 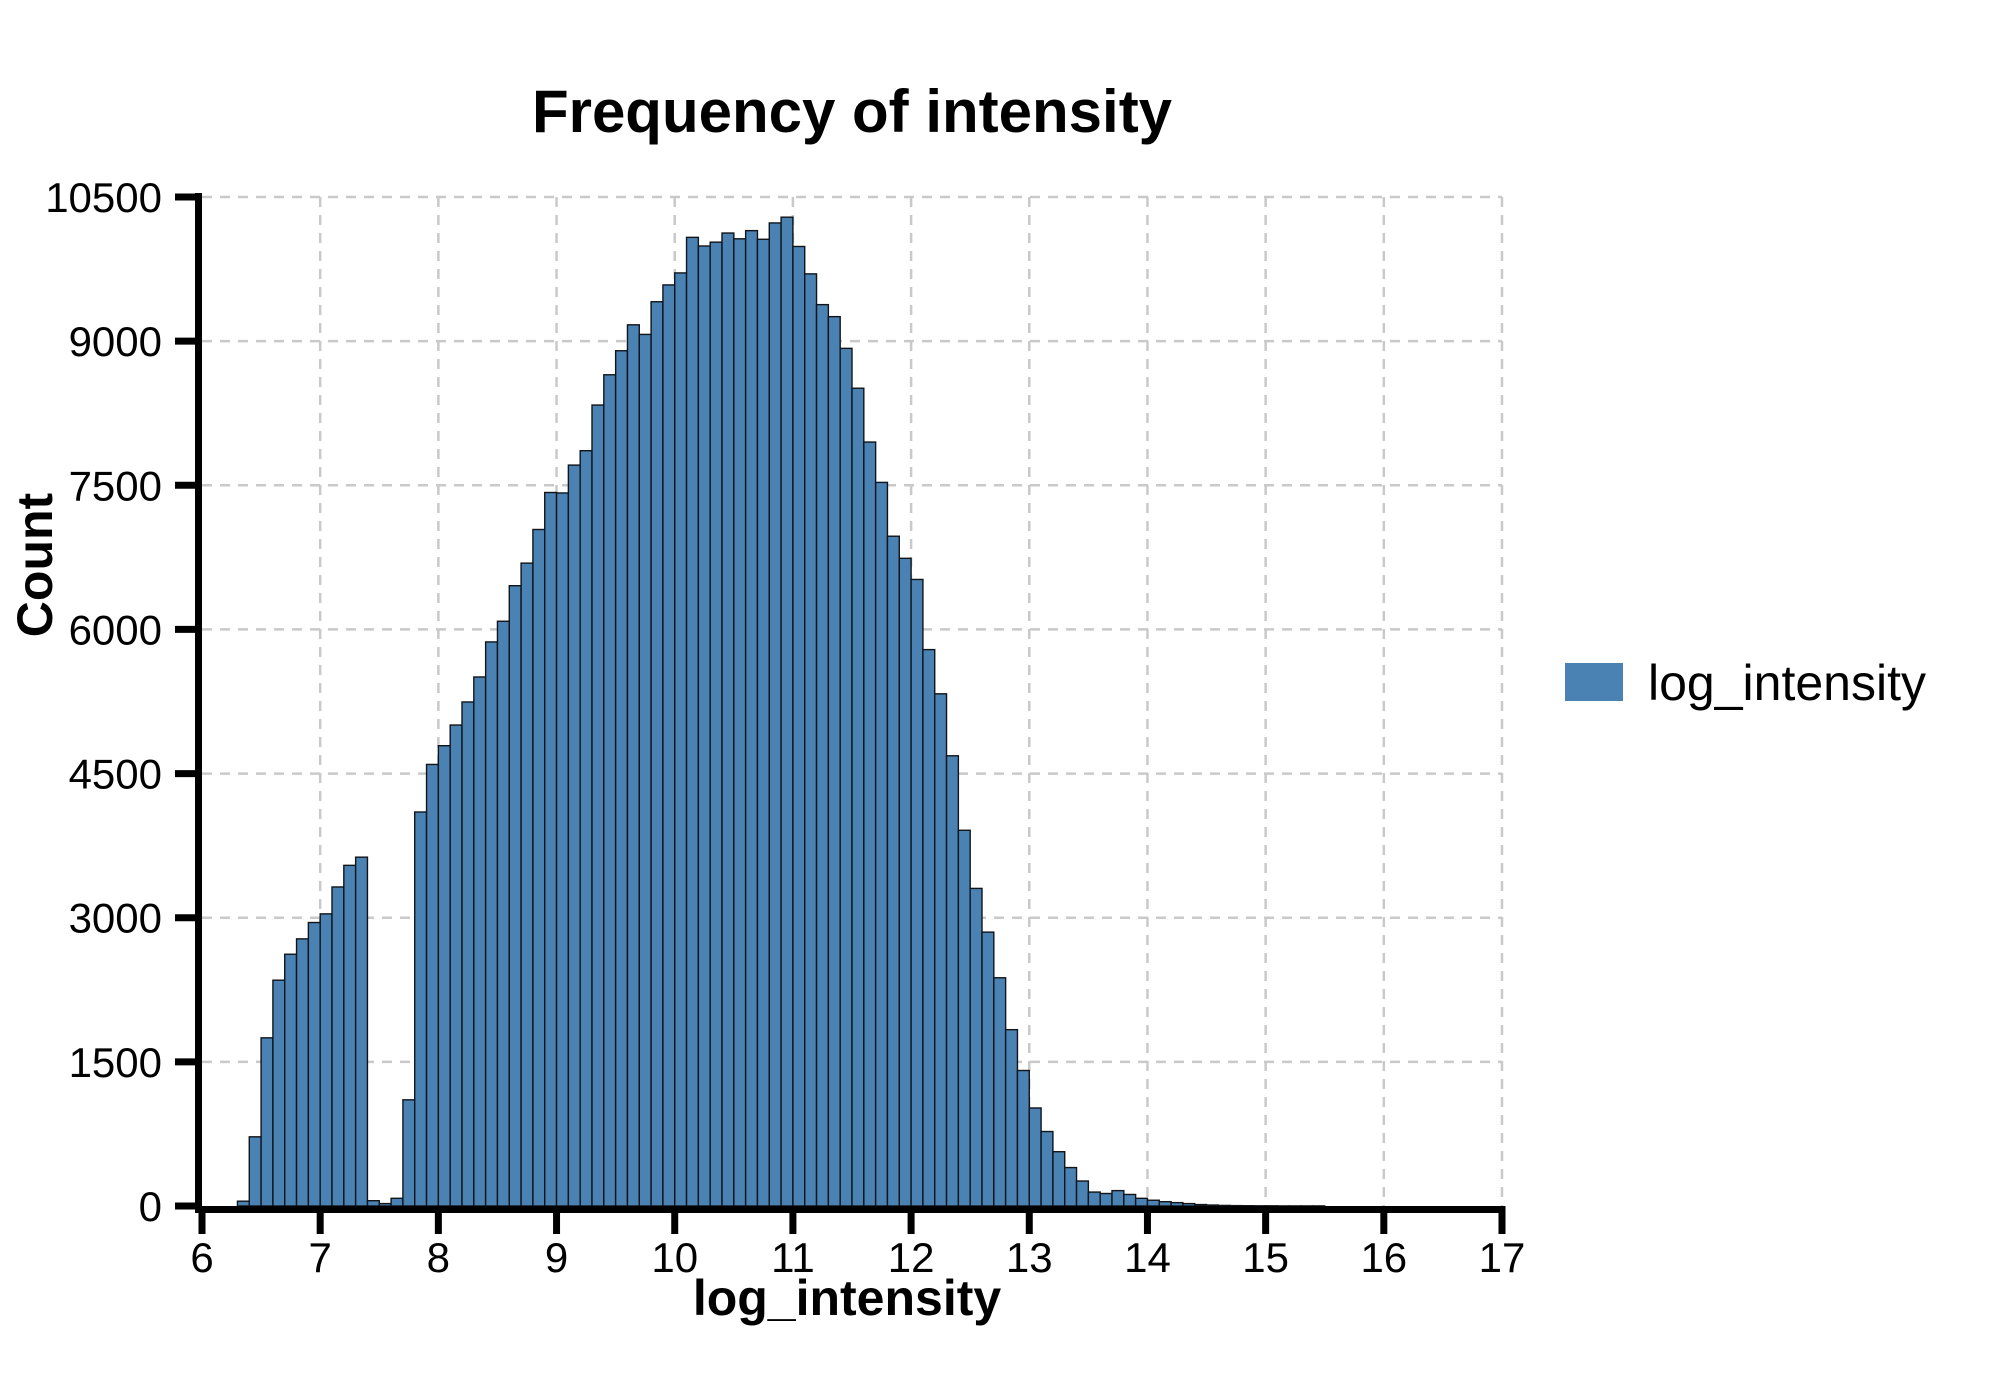 I want to click on x-tick-label: 12, so click(x=911, y=1257).